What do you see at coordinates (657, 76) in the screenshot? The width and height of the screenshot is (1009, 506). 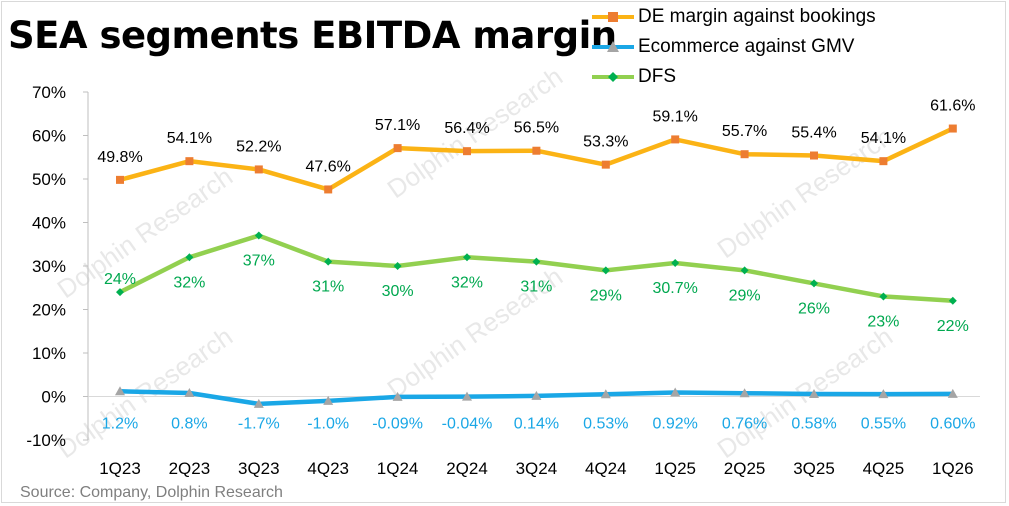 I see `legend-label-dfs: DFS` at bounding box center [657, 76].